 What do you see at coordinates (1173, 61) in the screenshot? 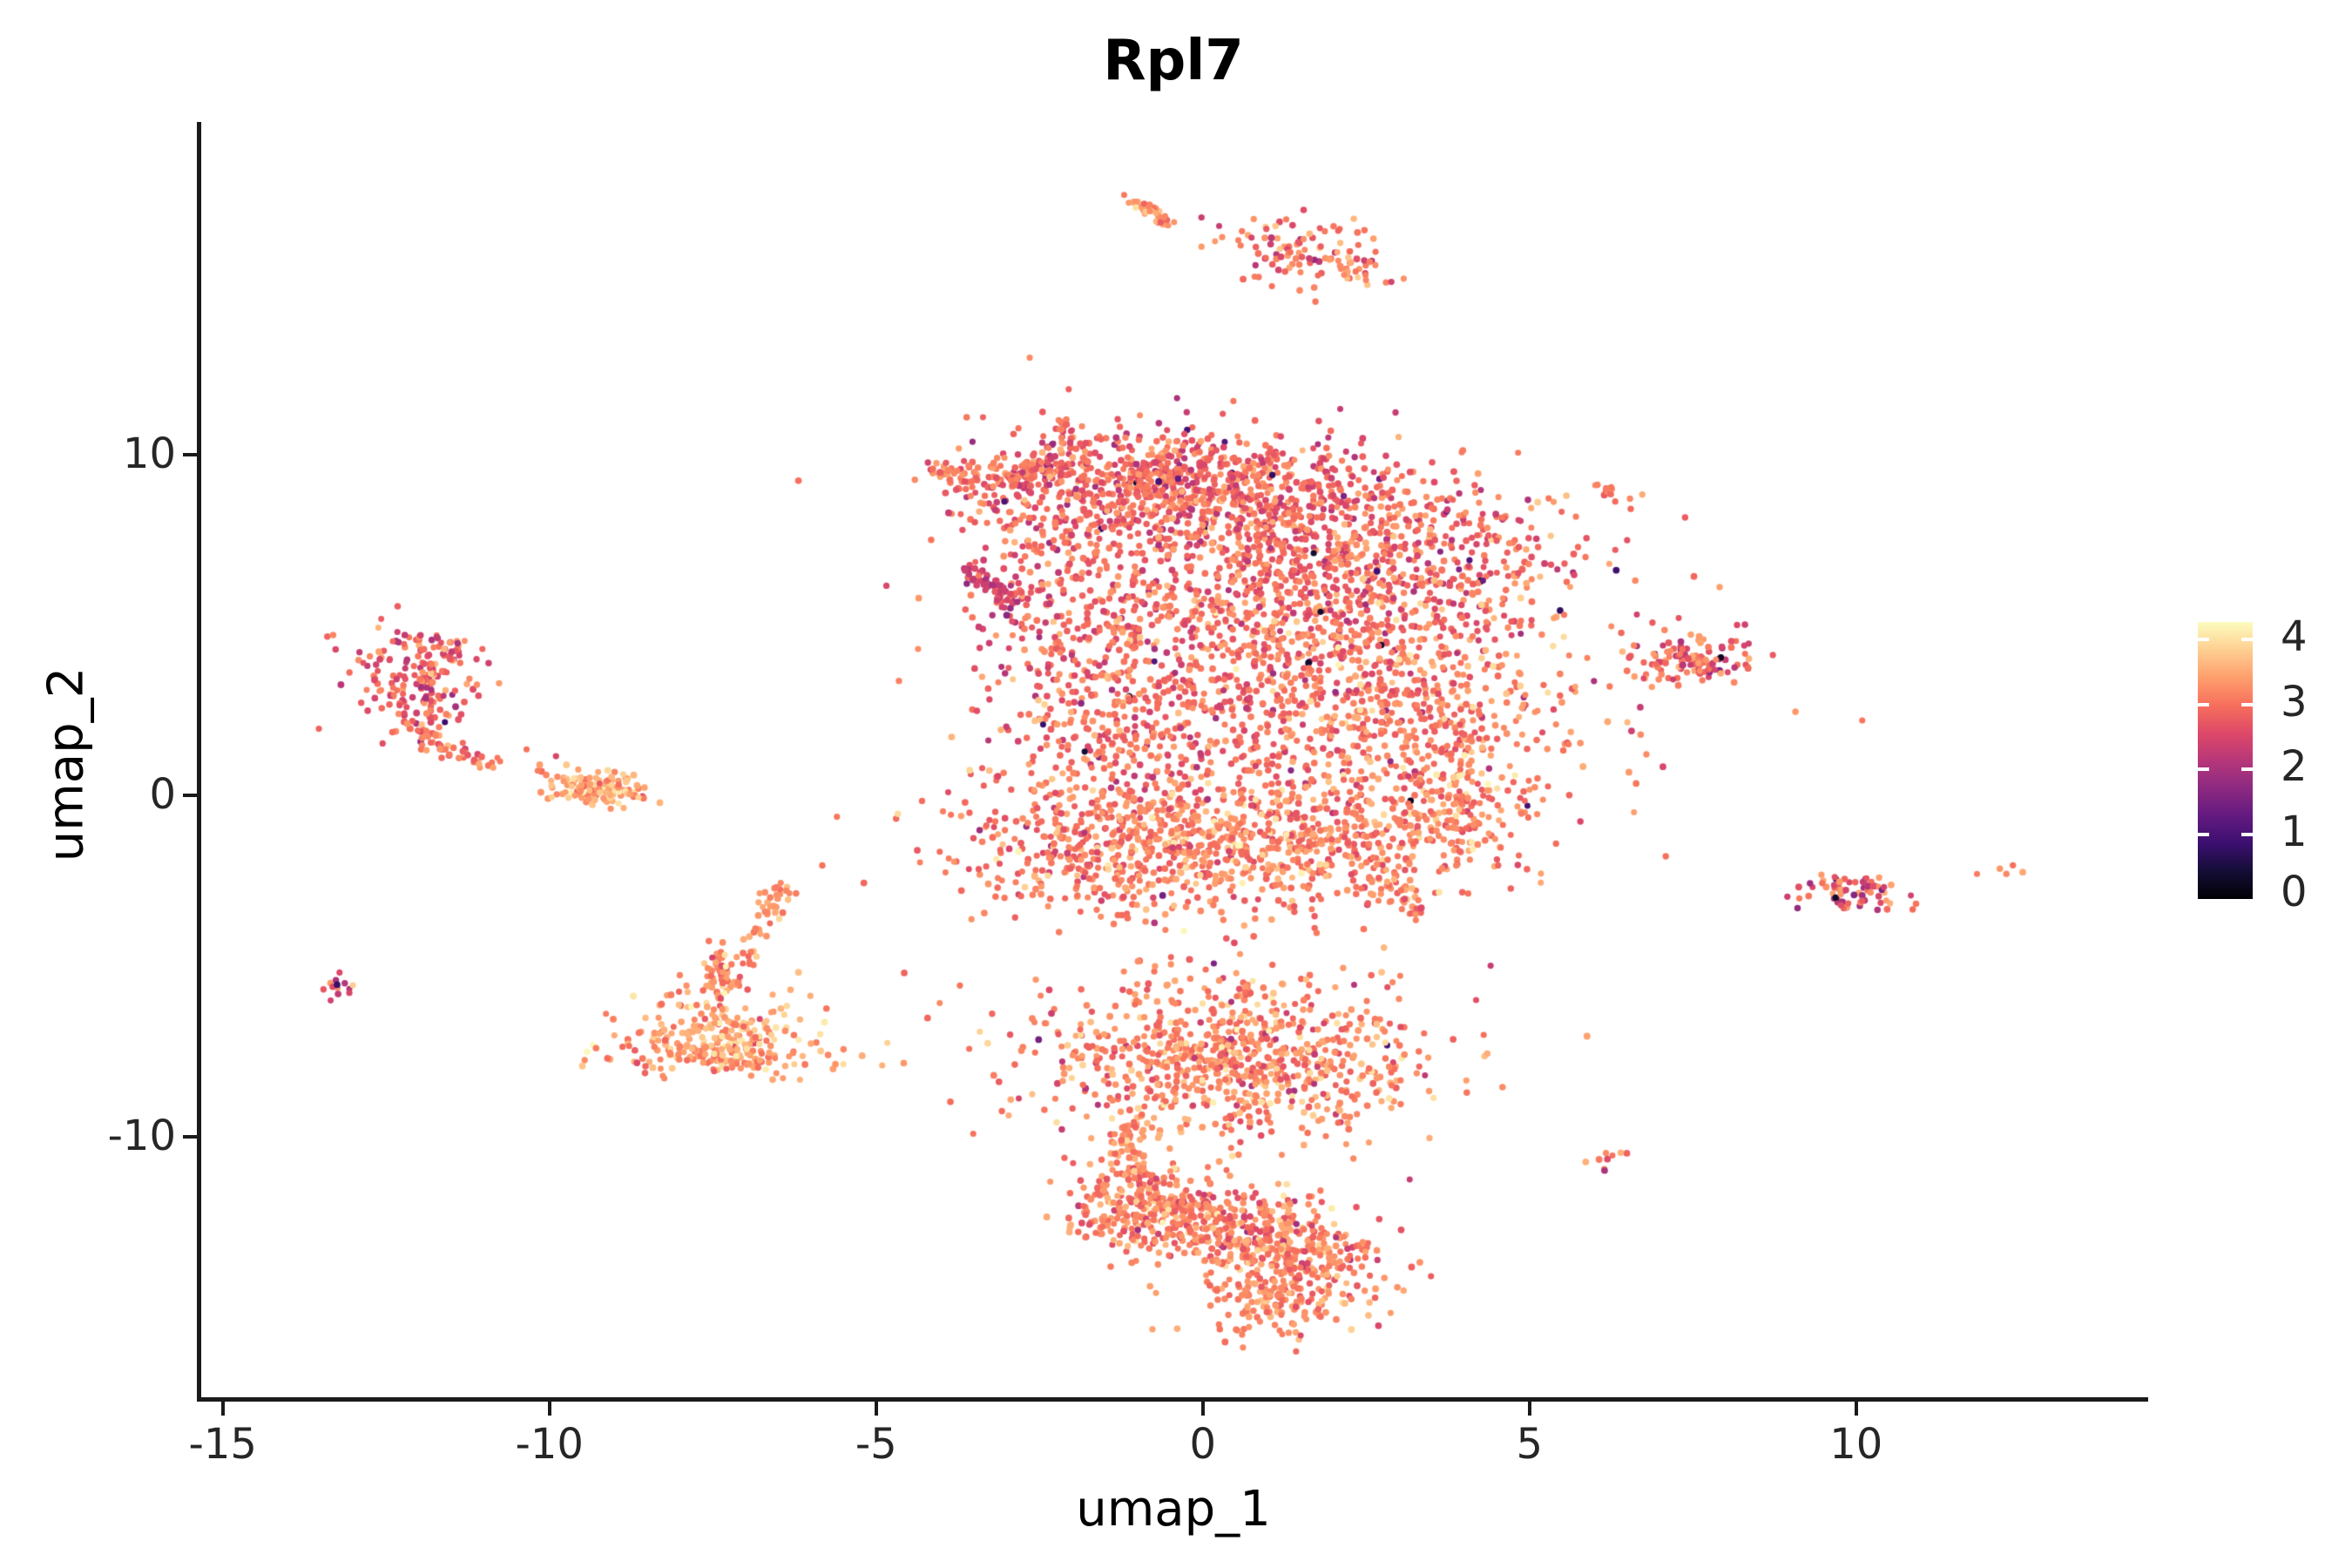
I see `plot-title: Rpl7` at bounding box center [1173, 61].